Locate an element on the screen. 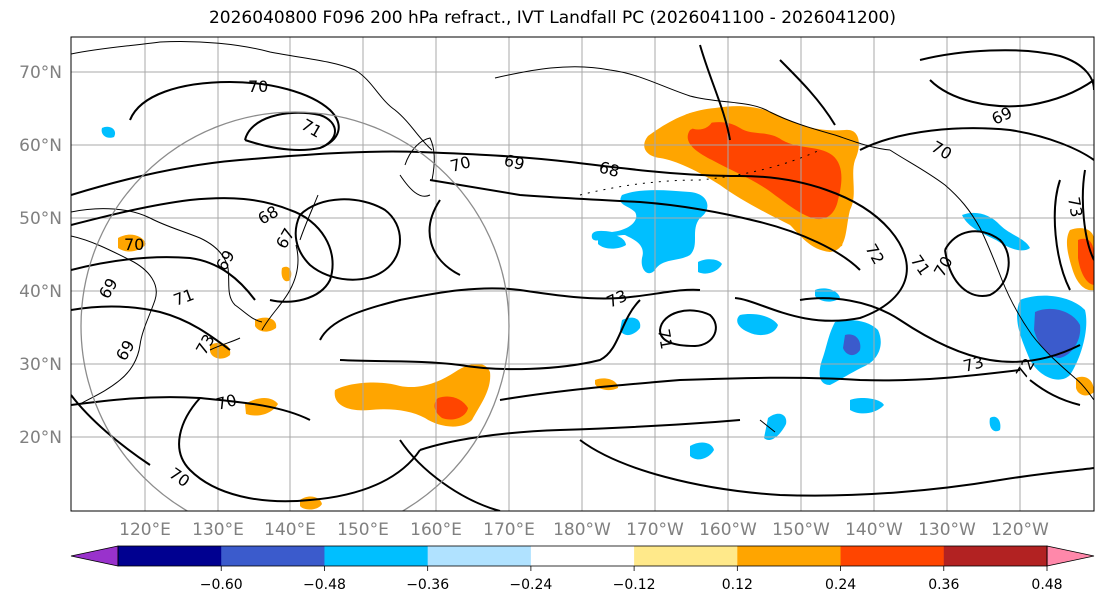 The image size is (1105, 604). lon-label: 120°E is located at coordinates (145, 530).